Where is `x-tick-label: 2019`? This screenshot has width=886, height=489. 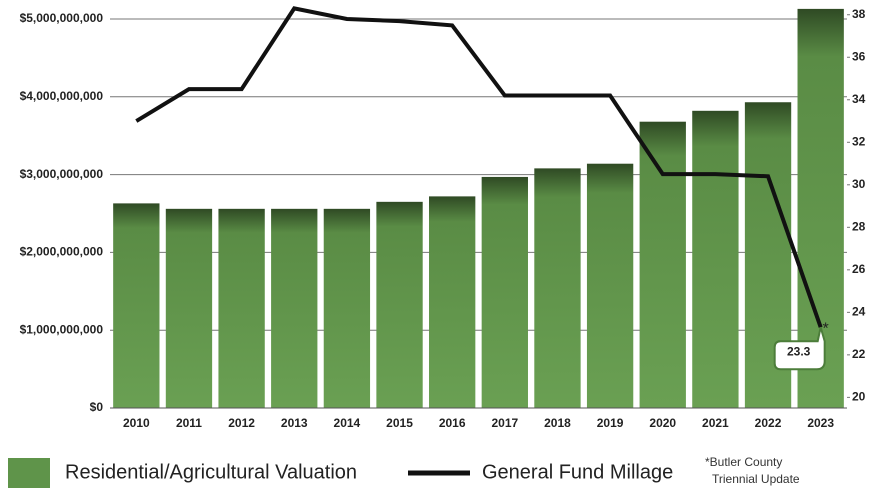
x-tick-label: 2019 is located at coordinates (610, 423).